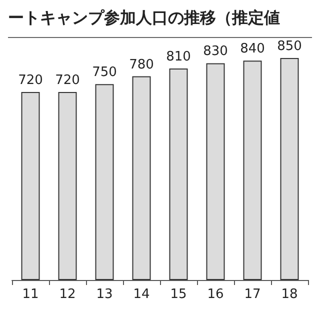 This screenshot has height=320, width=320. I want to click on x-tick-label: 14, so click(141, 294).